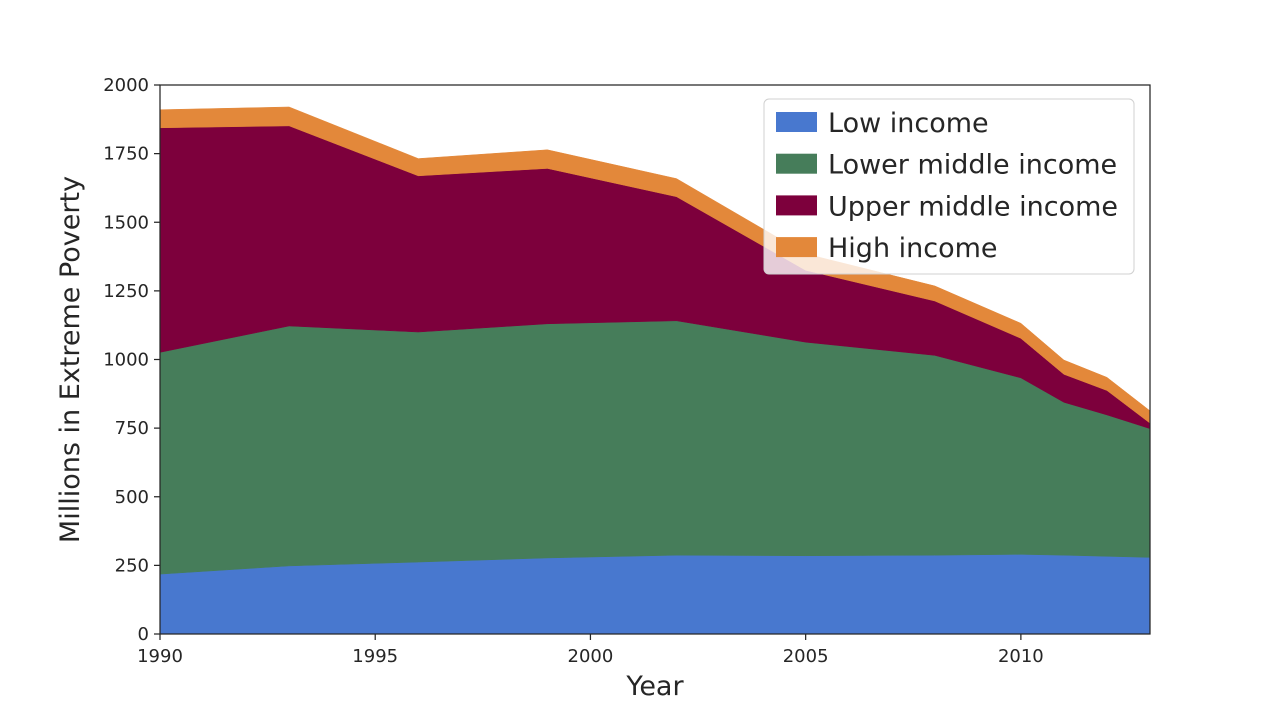 Image resolution: width=1276 pixels, height=713 pixels. I want to click on y-tick-label: 1750, so click(126, 154).